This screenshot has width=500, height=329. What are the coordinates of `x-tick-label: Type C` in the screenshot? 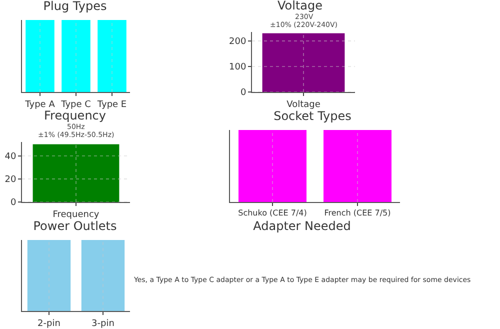 It's located at (75, 105).